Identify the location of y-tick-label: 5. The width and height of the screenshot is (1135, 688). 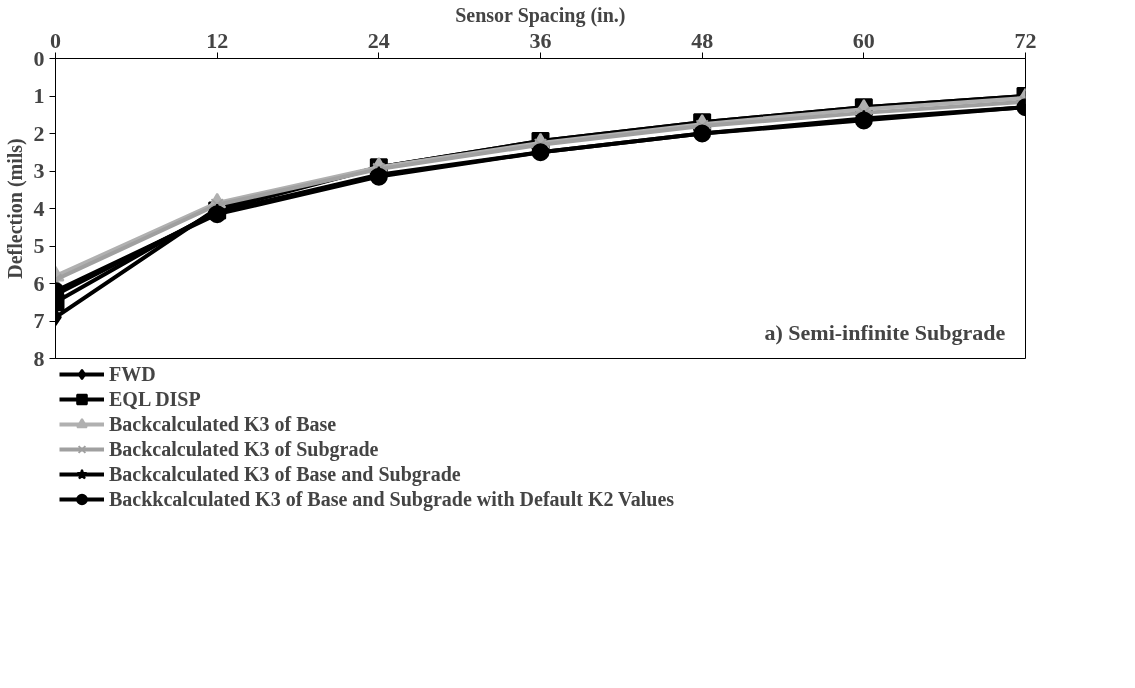
(39, 245).